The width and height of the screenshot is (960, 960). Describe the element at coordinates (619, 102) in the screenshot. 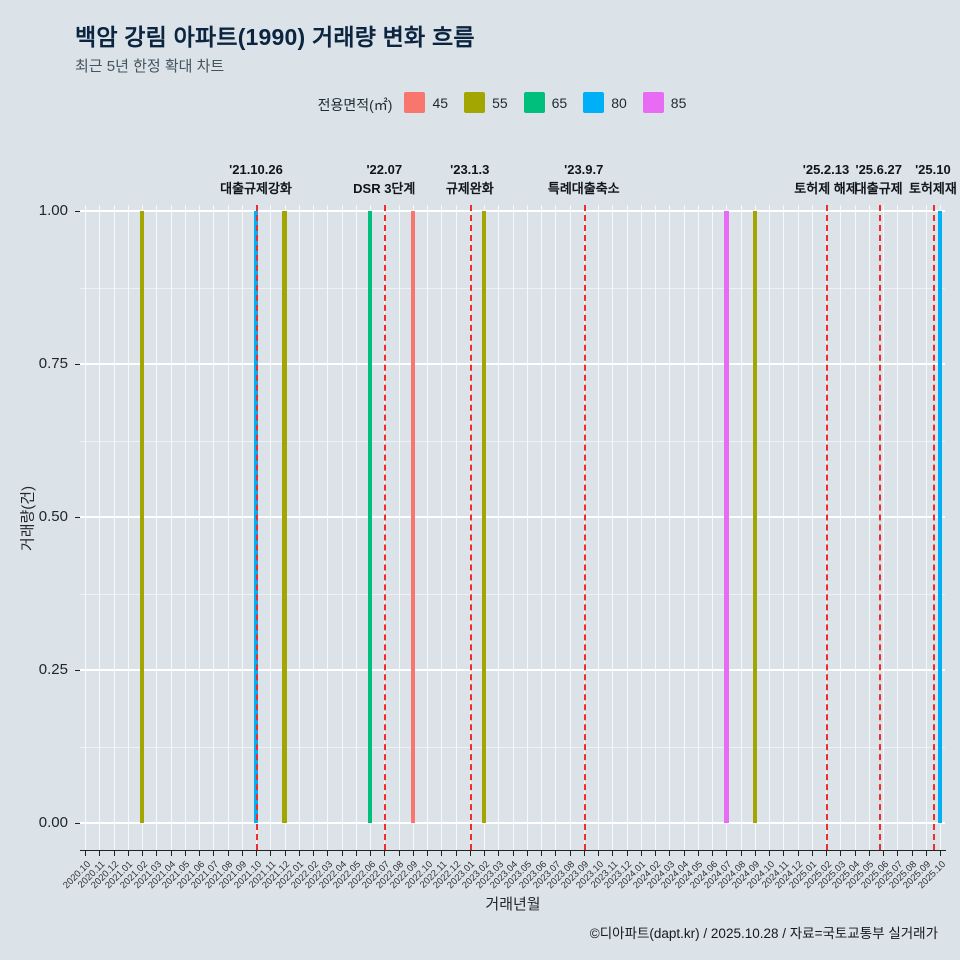

I see `legend-label-80: 80` at that location.